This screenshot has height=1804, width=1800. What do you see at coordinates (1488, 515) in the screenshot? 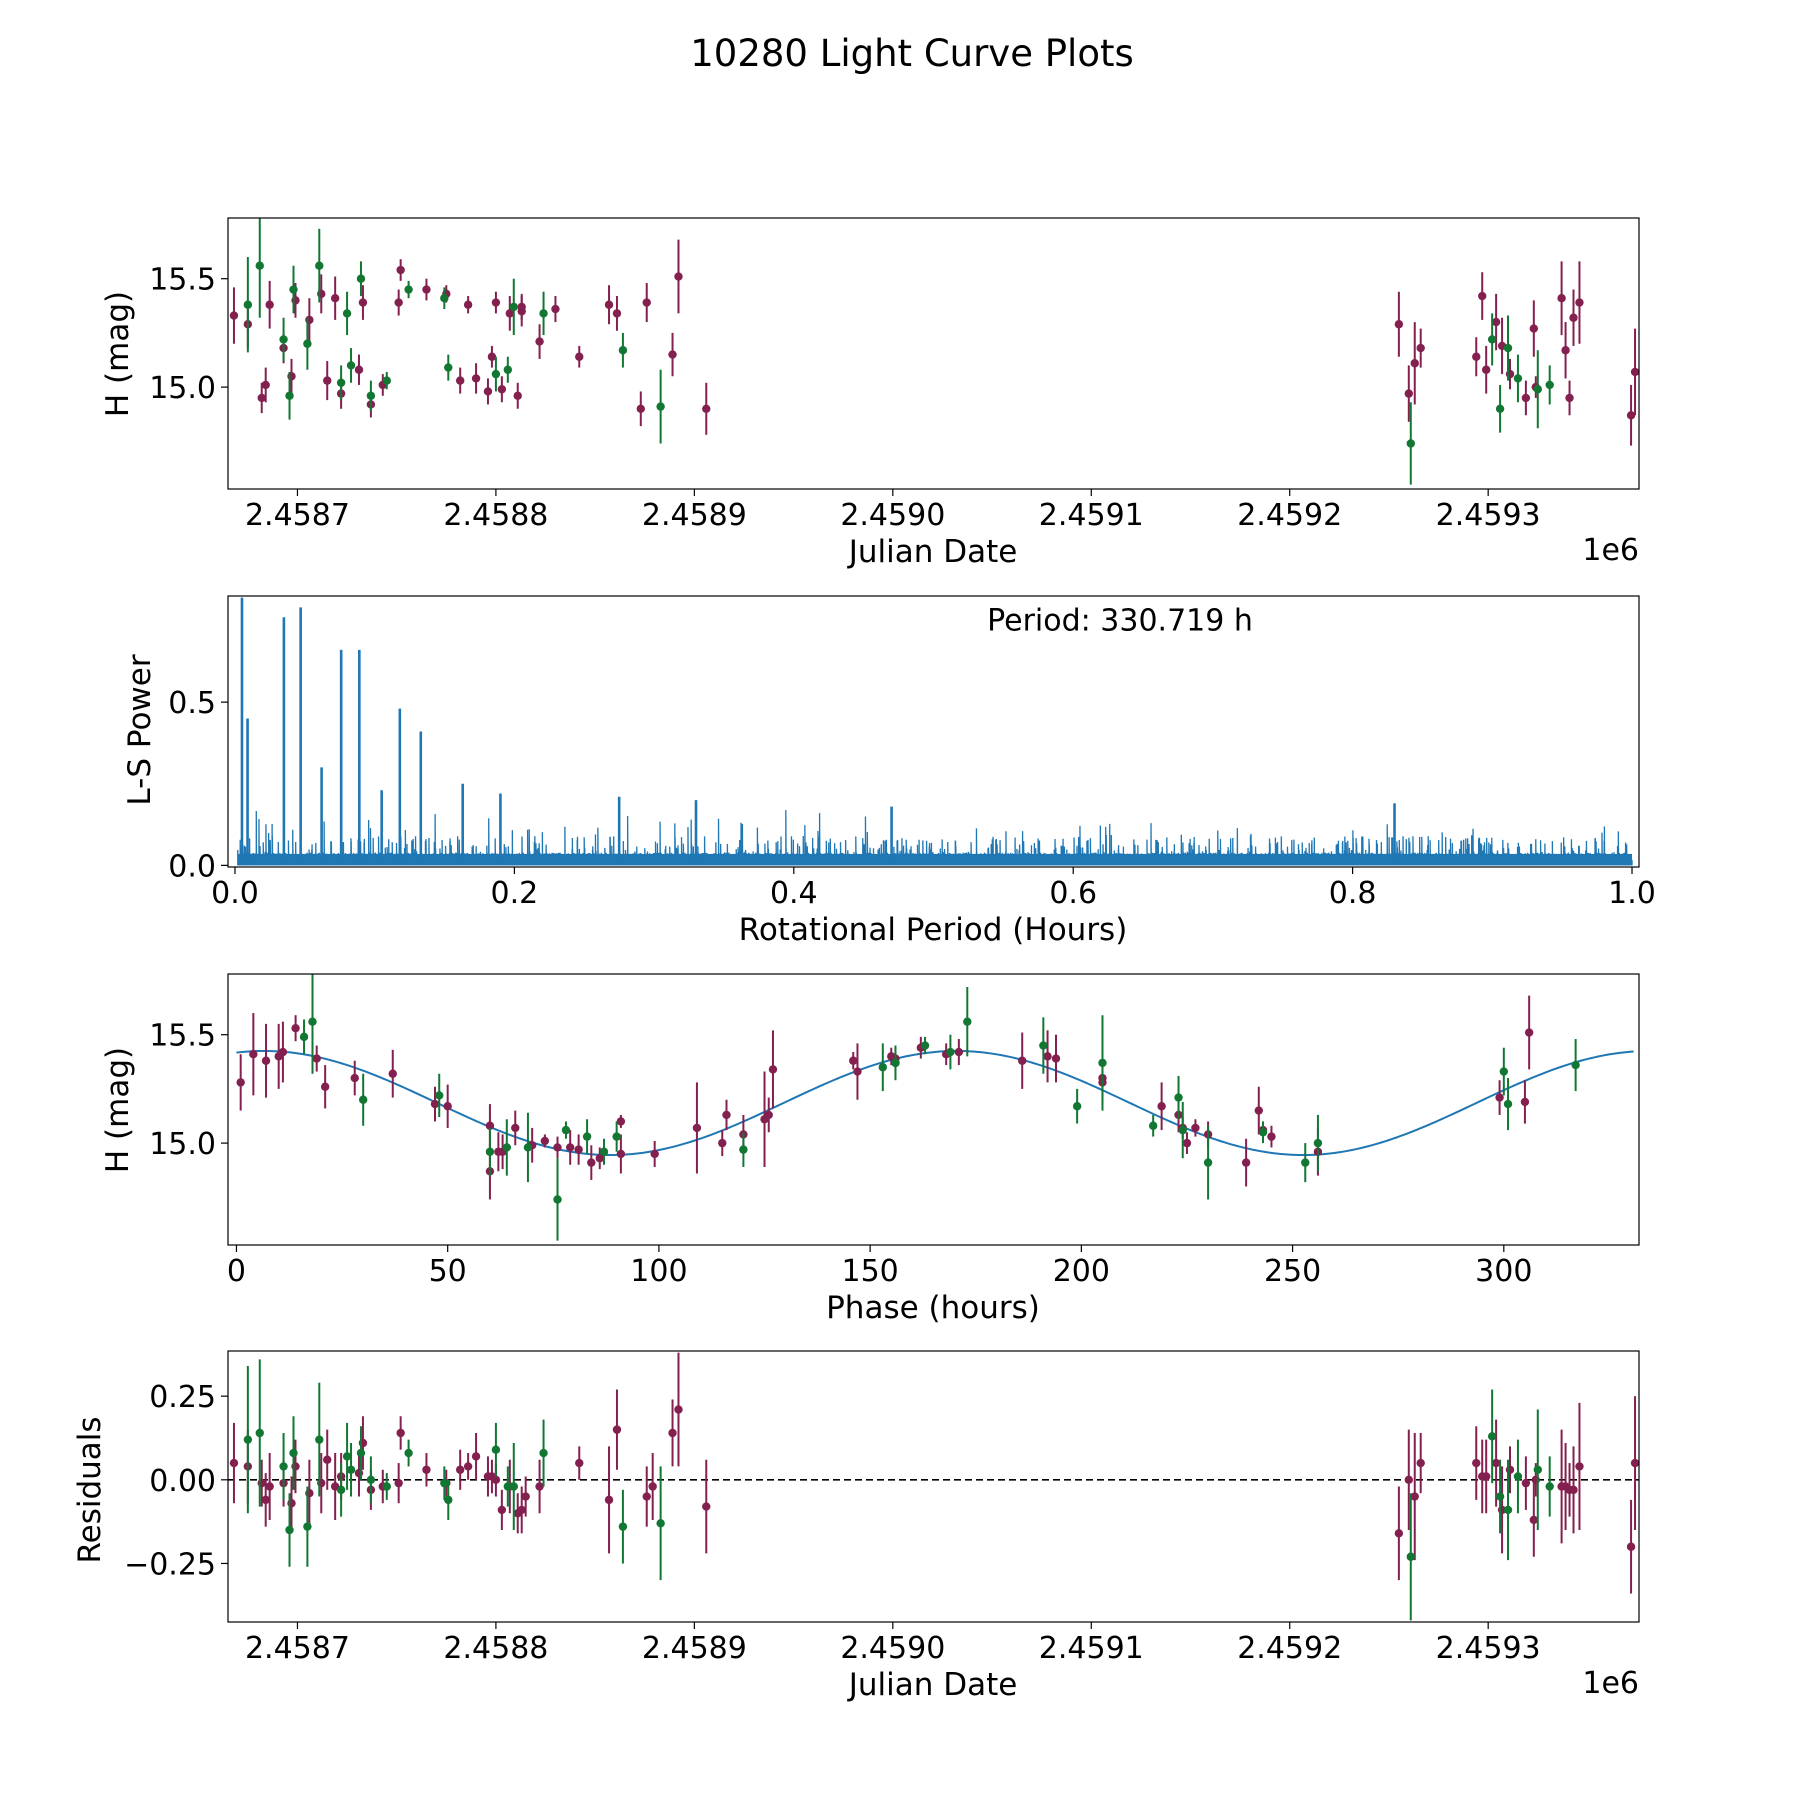
I see `x-tick-label: 2.4593` at bounding box center [1488, 515].